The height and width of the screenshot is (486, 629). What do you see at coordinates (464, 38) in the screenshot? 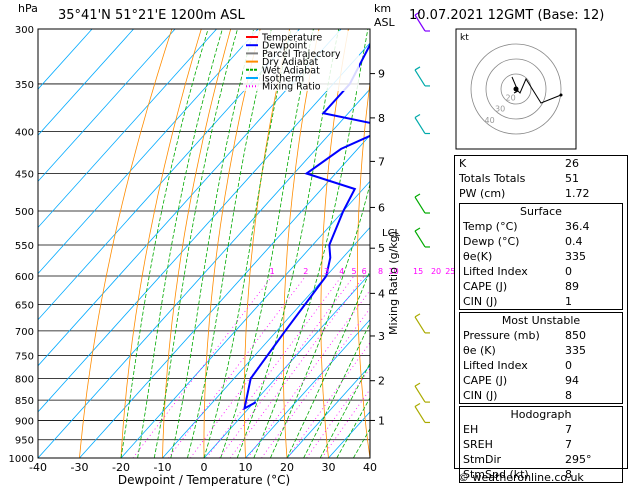
I see `hodograph-kt-label: kt` at bounding box center [464, 38].